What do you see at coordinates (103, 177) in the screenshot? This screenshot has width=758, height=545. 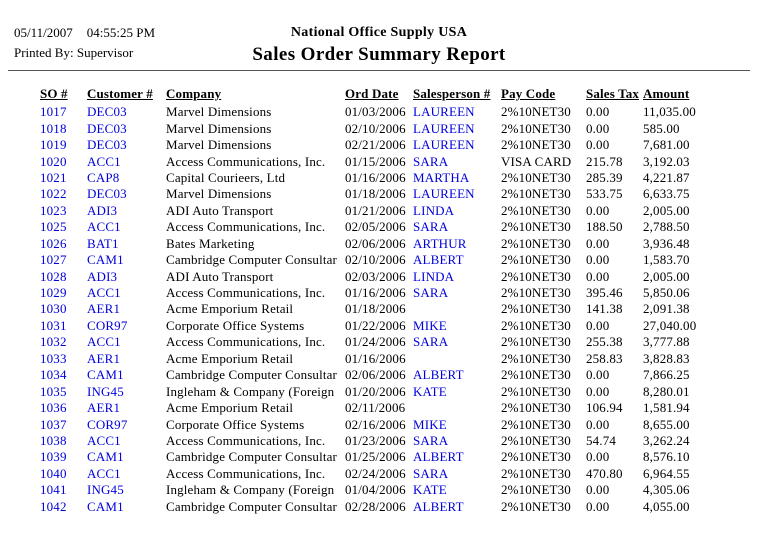 I see `customer-number-link: CAP8` at bounding box center [103, 177].